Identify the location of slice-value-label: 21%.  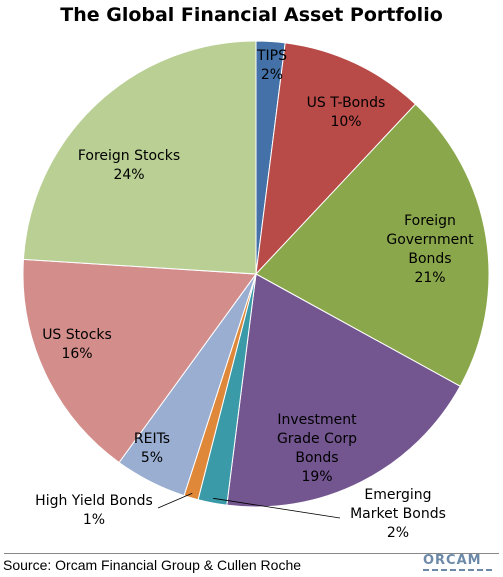
(429, 278).